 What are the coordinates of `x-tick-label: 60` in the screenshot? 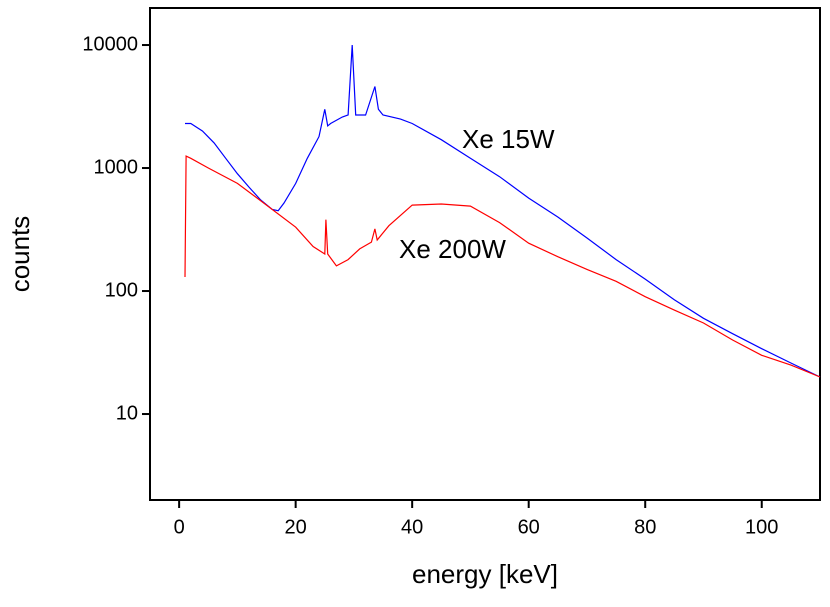 It's located at (529, 527).